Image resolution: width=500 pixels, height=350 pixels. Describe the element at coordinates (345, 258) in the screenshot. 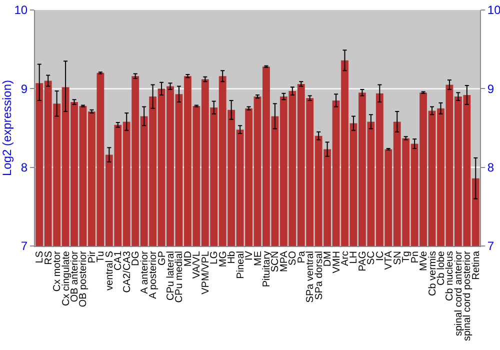

I see `x-tick-label: Arc` at that location.